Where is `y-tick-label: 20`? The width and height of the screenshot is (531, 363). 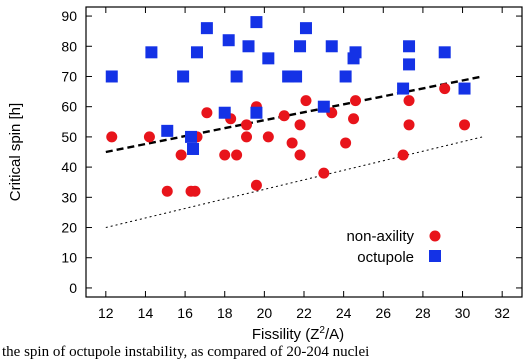
y-tick-label: 20 is located at coordinates (69, 228).